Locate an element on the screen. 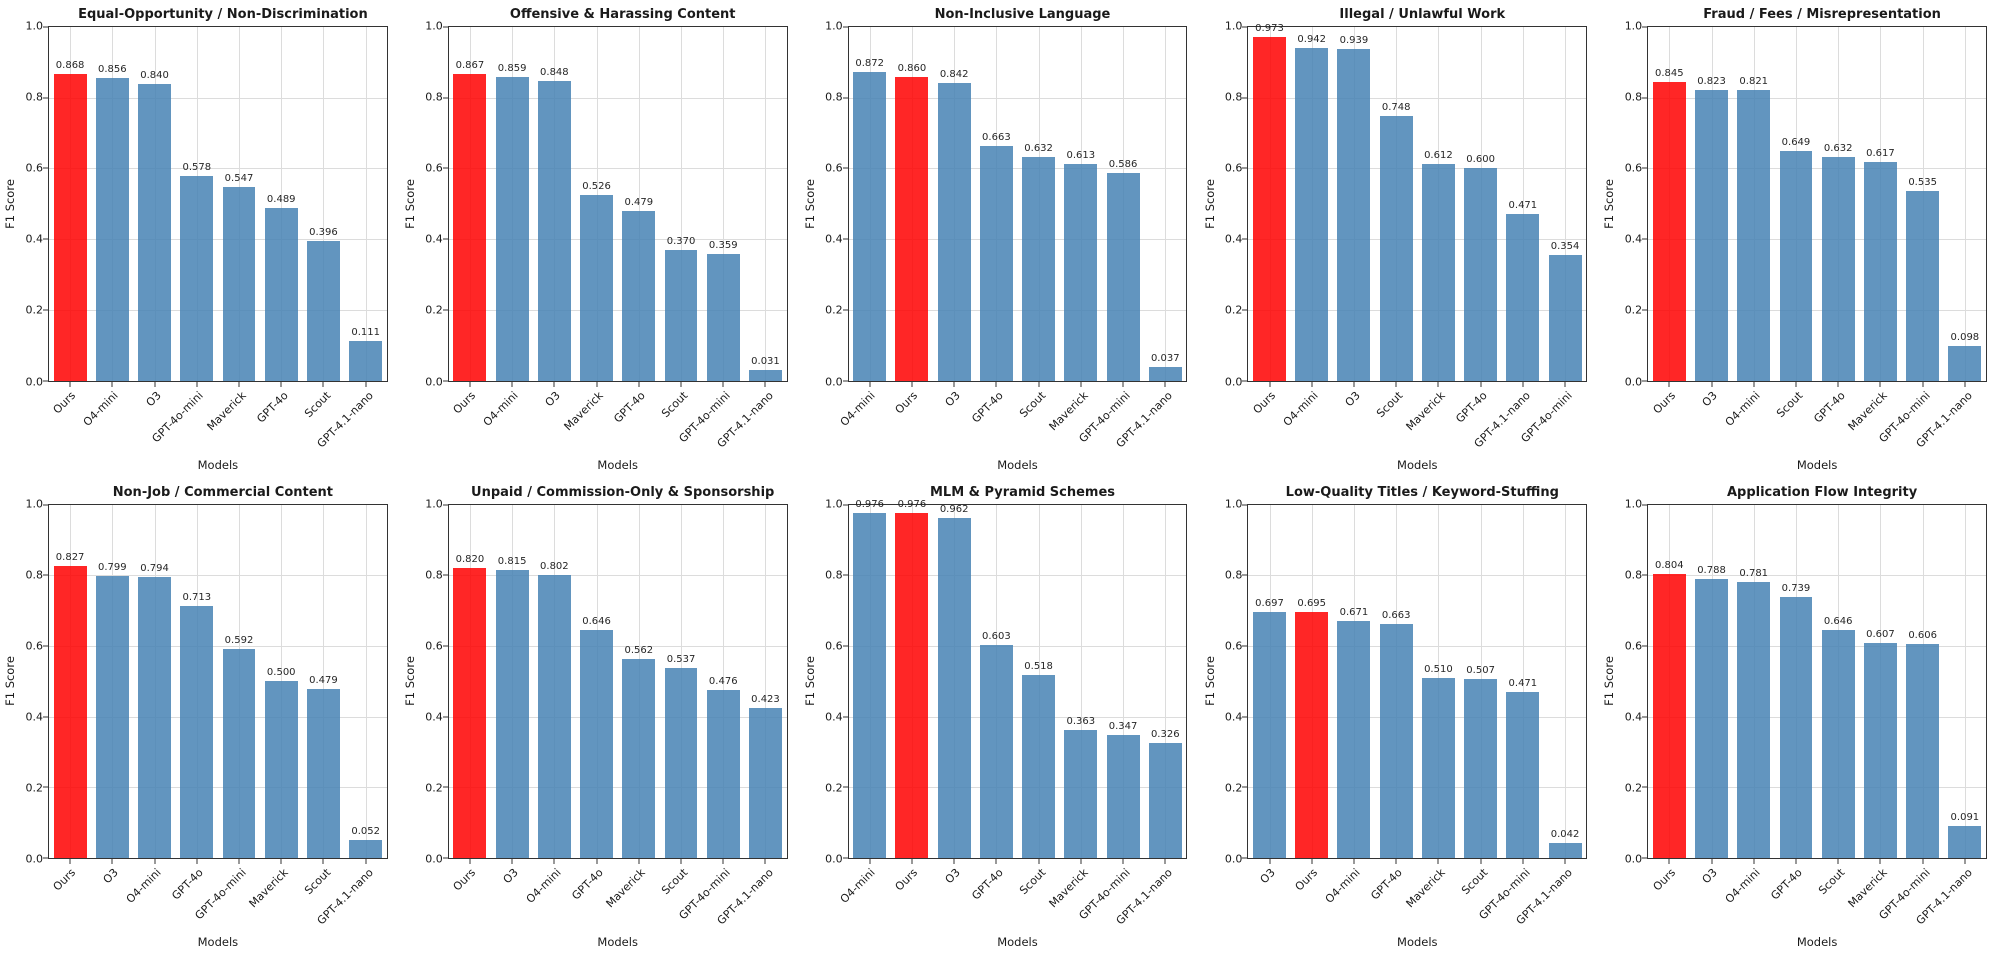  bar-value-label: 0.526 is located at coordinates (596, 186).